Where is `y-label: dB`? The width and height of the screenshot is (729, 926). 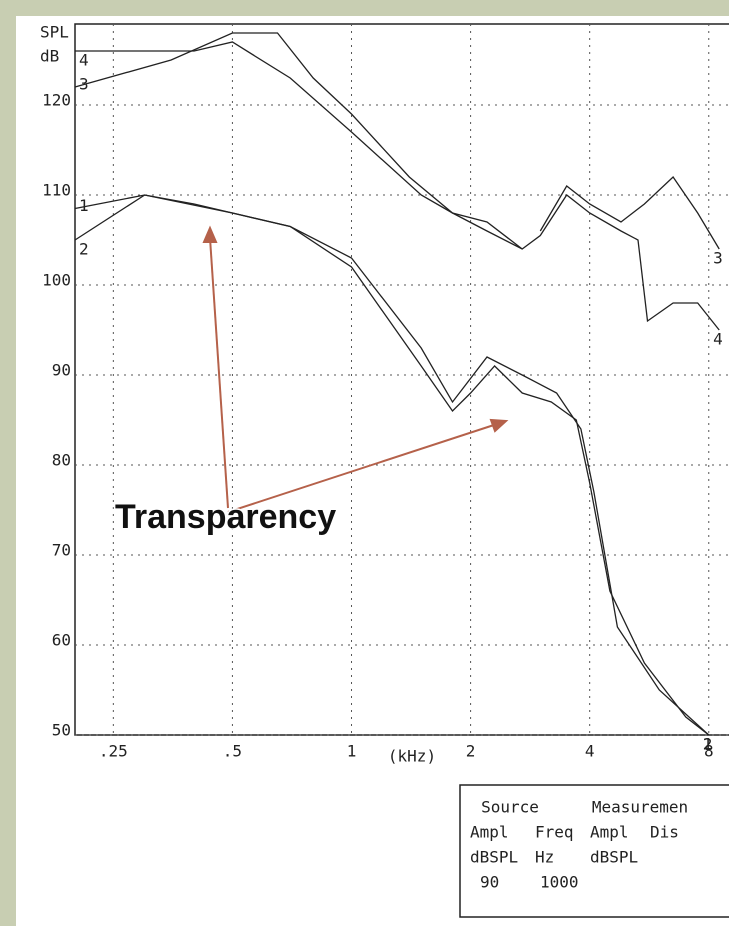 y-label: dB is located at coordinates (49, 56).